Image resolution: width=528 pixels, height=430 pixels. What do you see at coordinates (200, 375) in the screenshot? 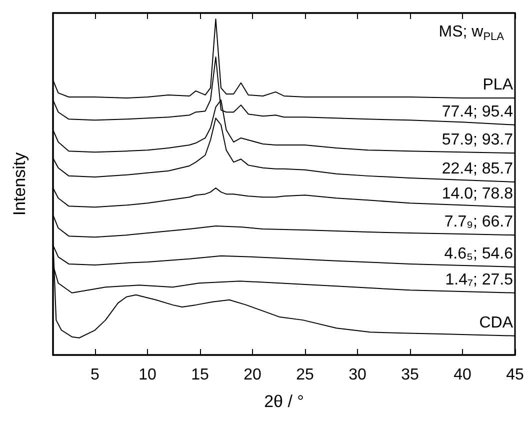
I see `x-tick-label: 15` at bounding box center [200, 375].